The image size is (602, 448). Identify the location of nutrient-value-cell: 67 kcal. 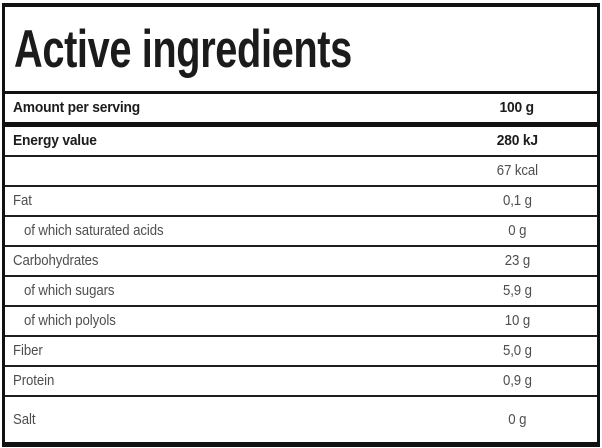
(517, 171).